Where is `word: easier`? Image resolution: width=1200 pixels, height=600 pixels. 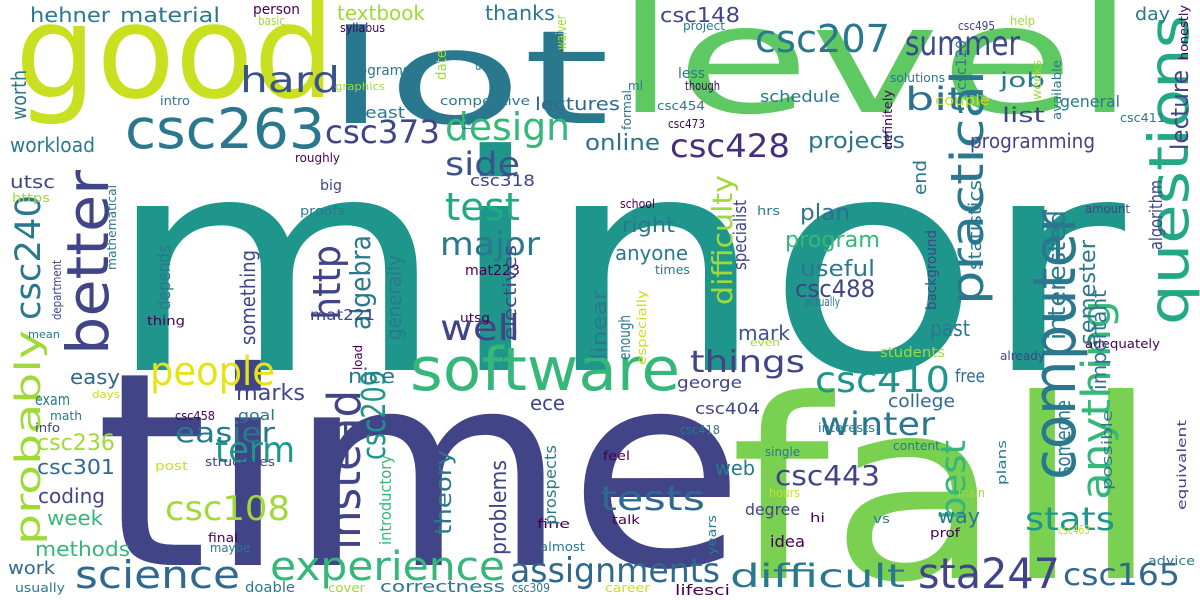
word: easier is located at coordinates (225, 432).